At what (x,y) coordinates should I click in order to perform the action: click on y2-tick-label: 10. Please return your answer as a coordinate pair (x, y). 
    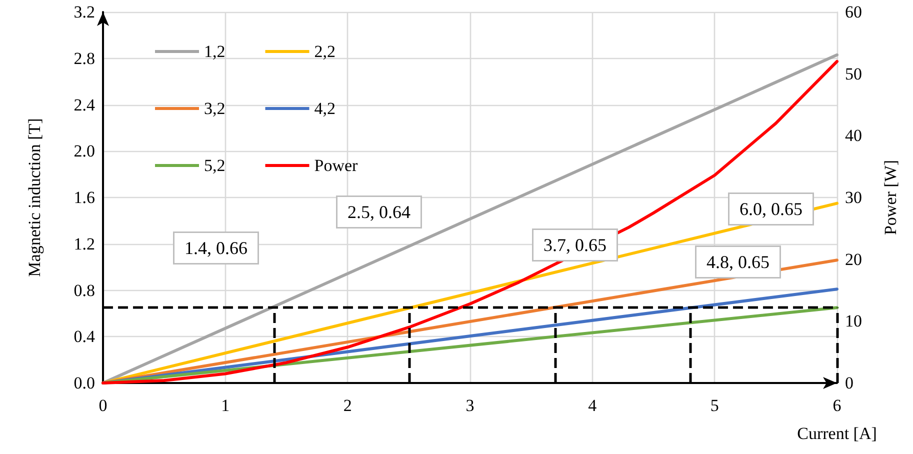
    Looking at the image, I should click on (853, 321).